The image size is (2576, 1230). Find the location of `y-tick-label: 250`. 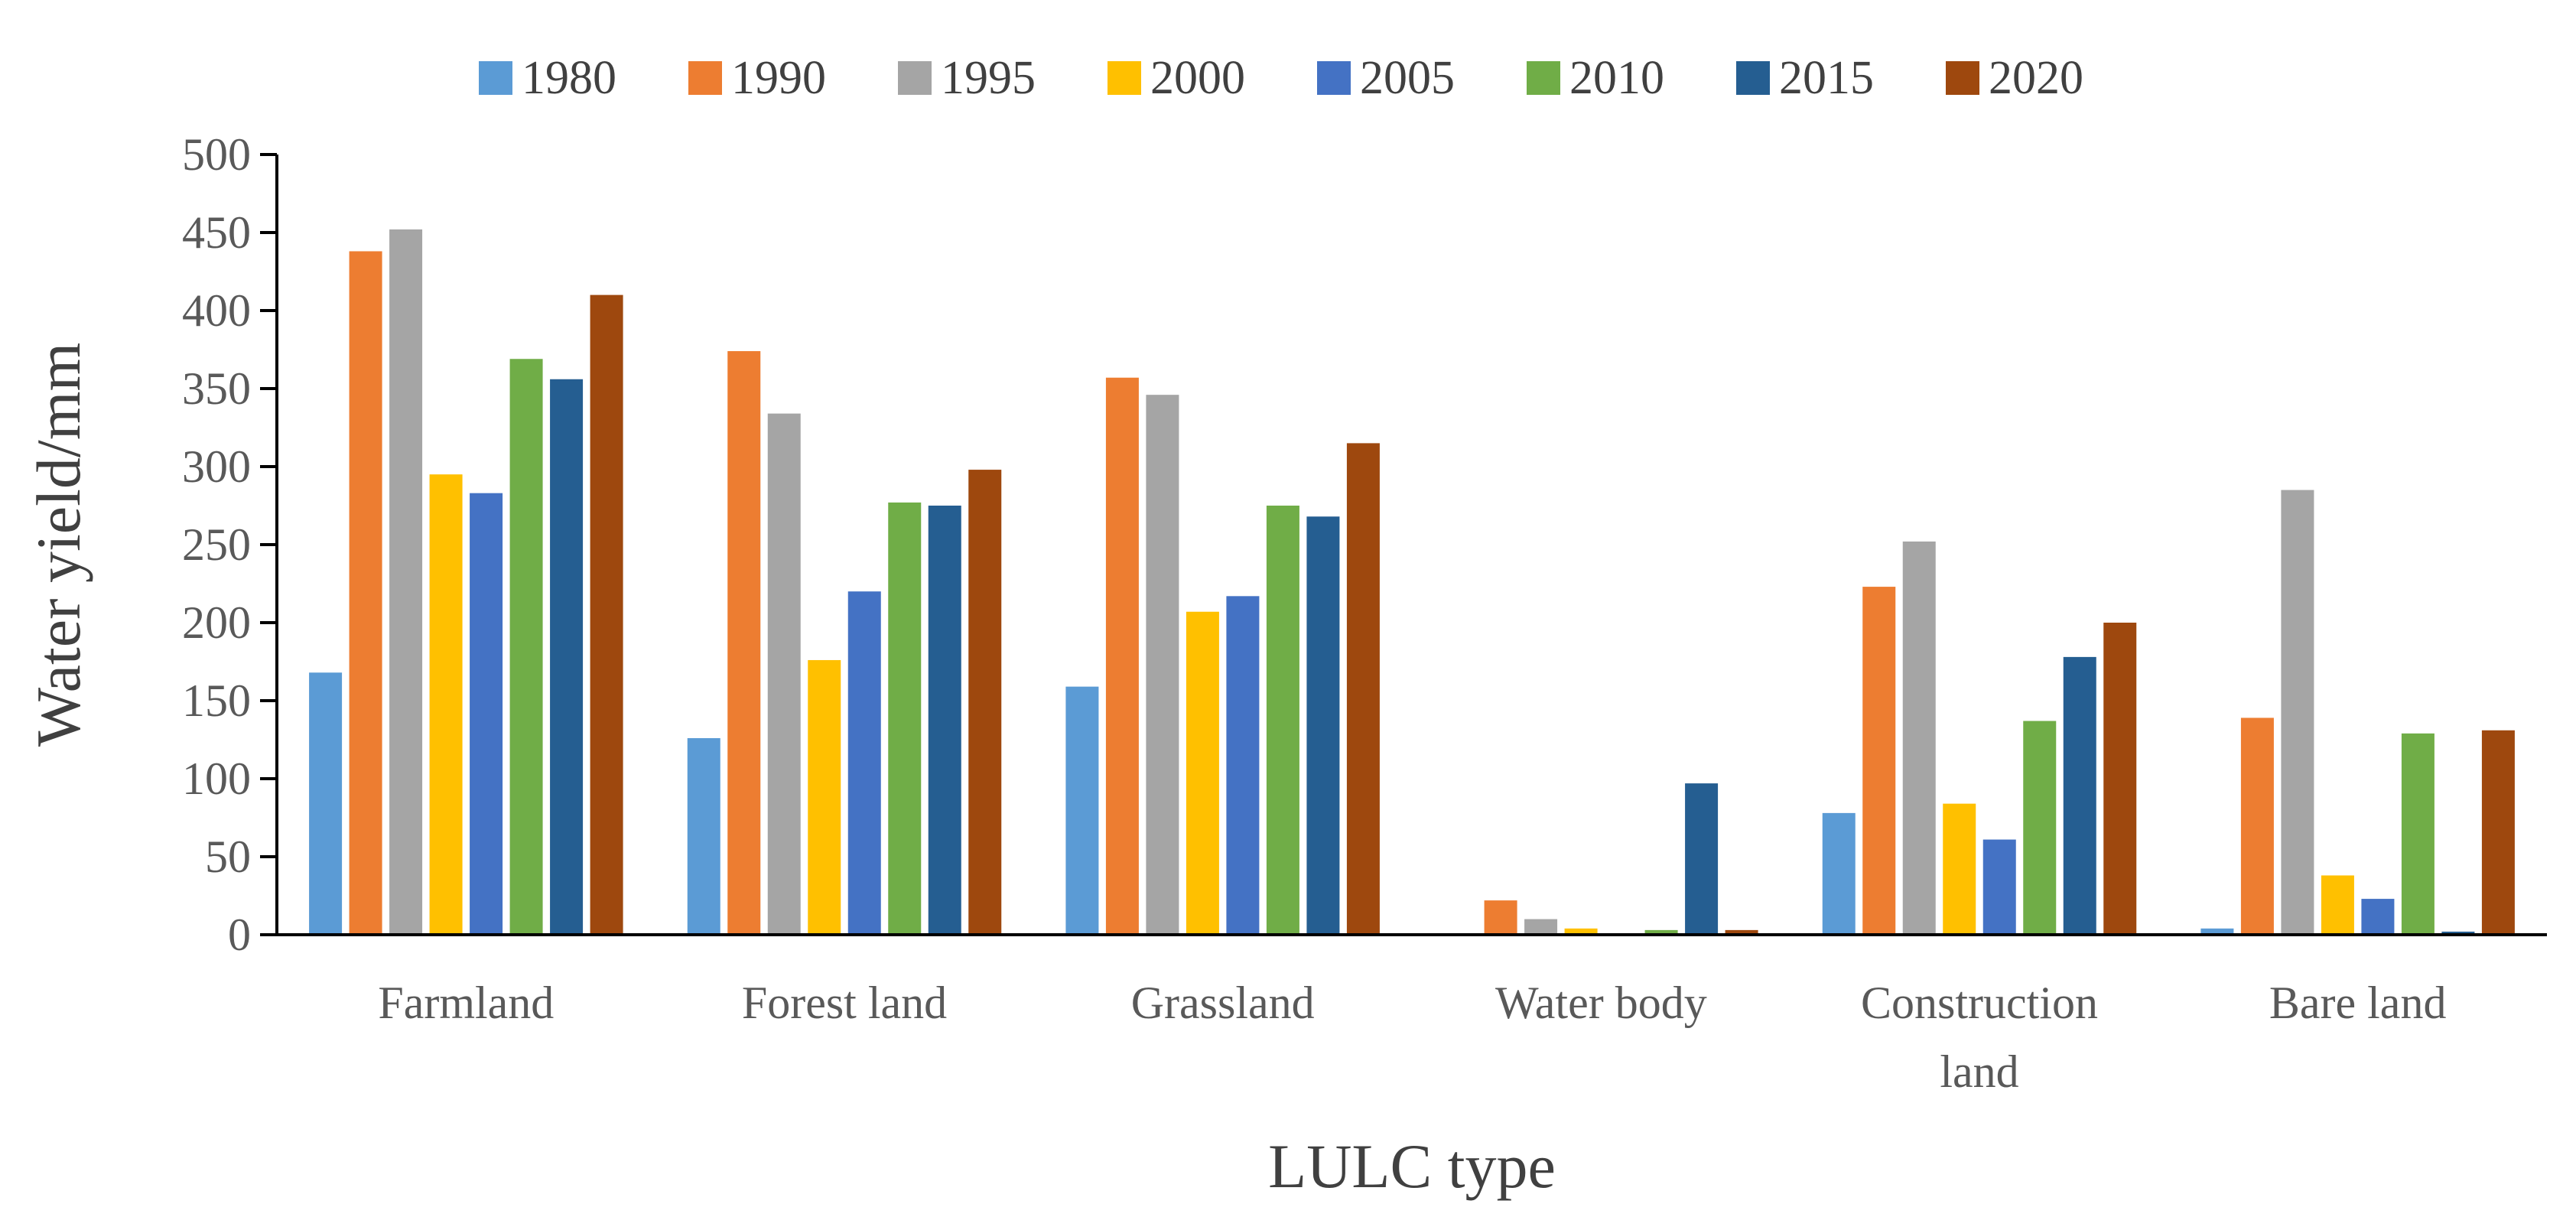

y-tick-label: 250 is located at coordinates (216, 545).